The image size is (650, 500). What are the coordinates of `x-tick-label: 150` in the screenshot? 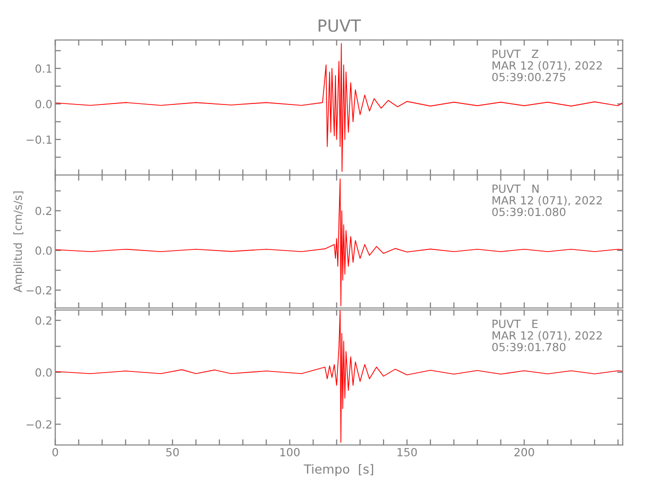 It's located at (407, 452).